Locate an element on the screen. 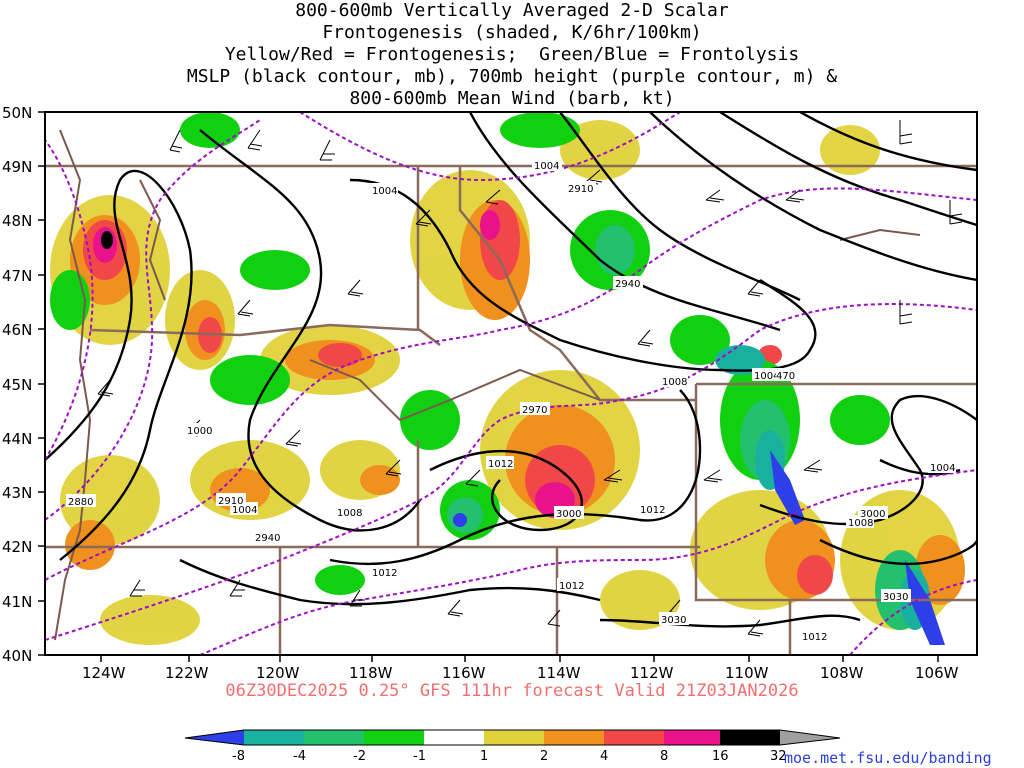  mslp-label: 1000 is located at coordinates (199, 430).